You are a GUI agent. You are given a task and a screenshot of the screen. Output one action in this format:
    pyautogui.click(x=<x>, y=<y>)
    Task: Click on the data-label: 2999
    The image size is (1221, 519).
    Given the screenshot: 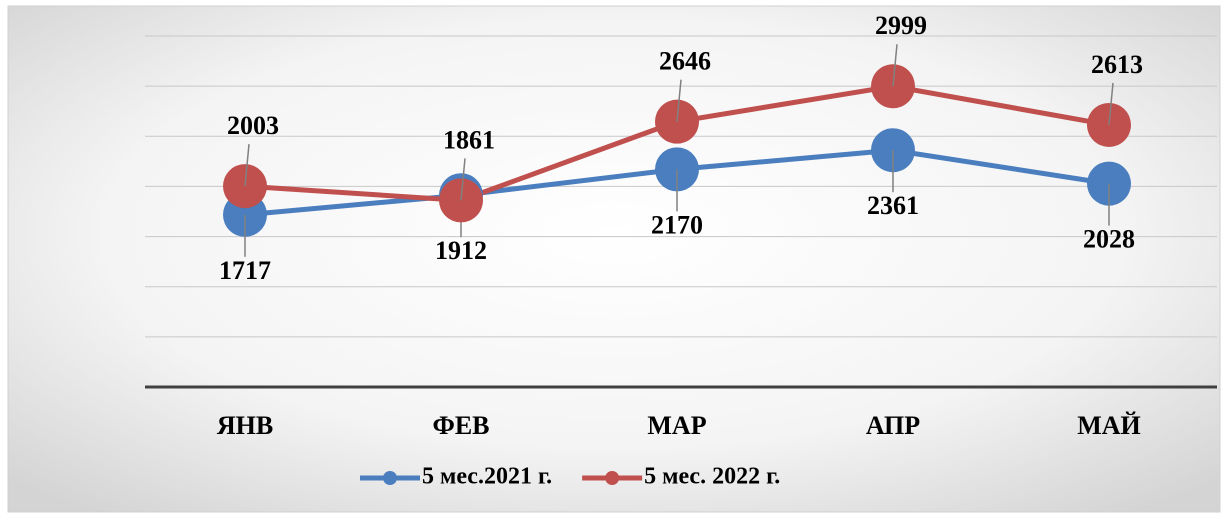 What is the action you would take?
    pyautogui.click(x=901, y=25)
    